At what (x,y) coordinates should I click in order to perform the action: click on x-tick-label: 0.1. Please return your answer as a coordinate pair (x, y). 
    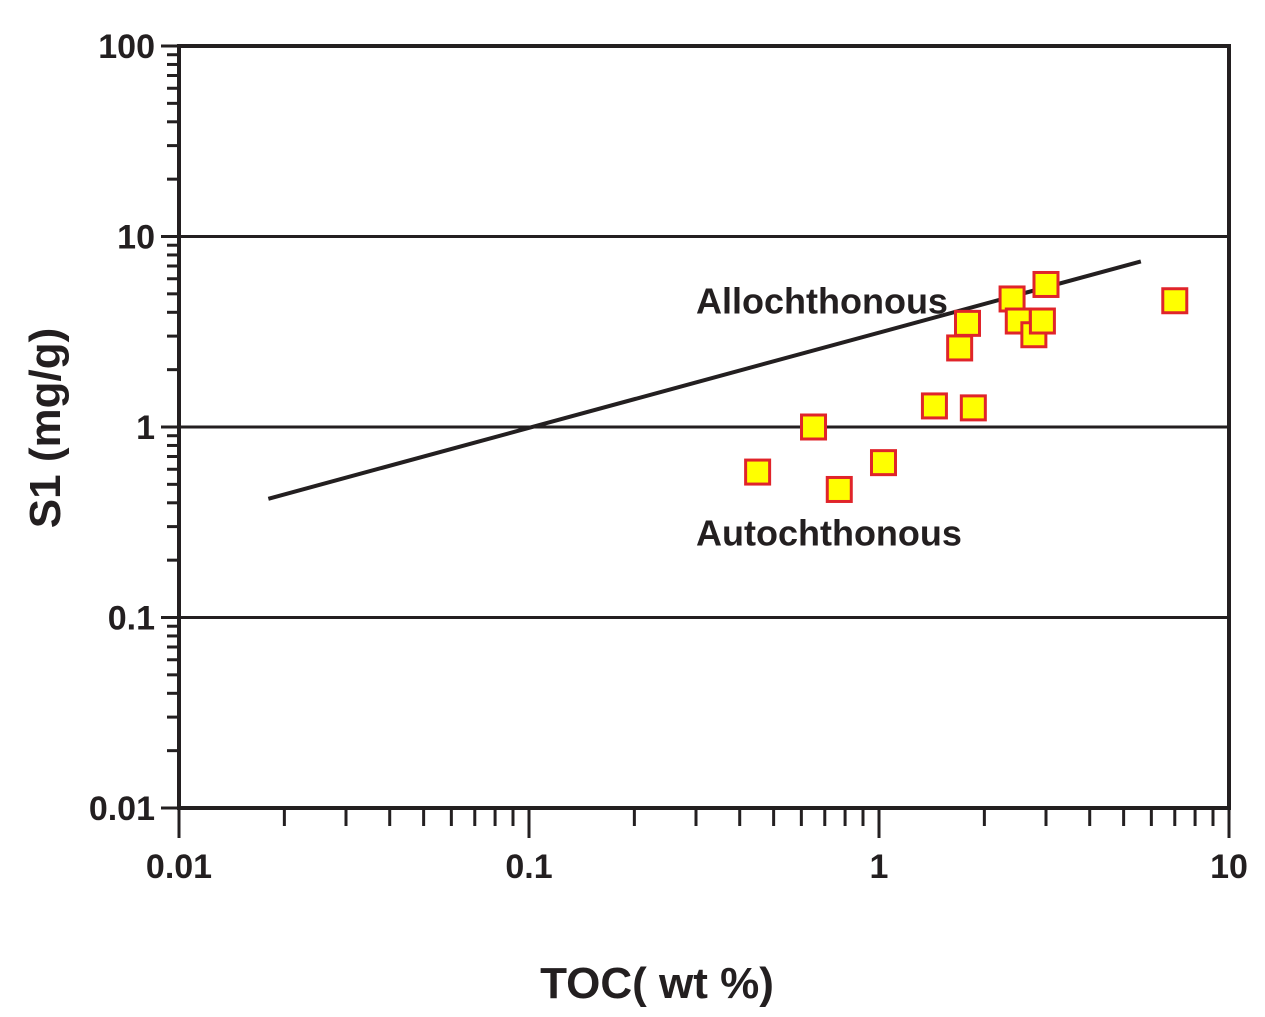
    Looking at the image, I should click on (528, 867).